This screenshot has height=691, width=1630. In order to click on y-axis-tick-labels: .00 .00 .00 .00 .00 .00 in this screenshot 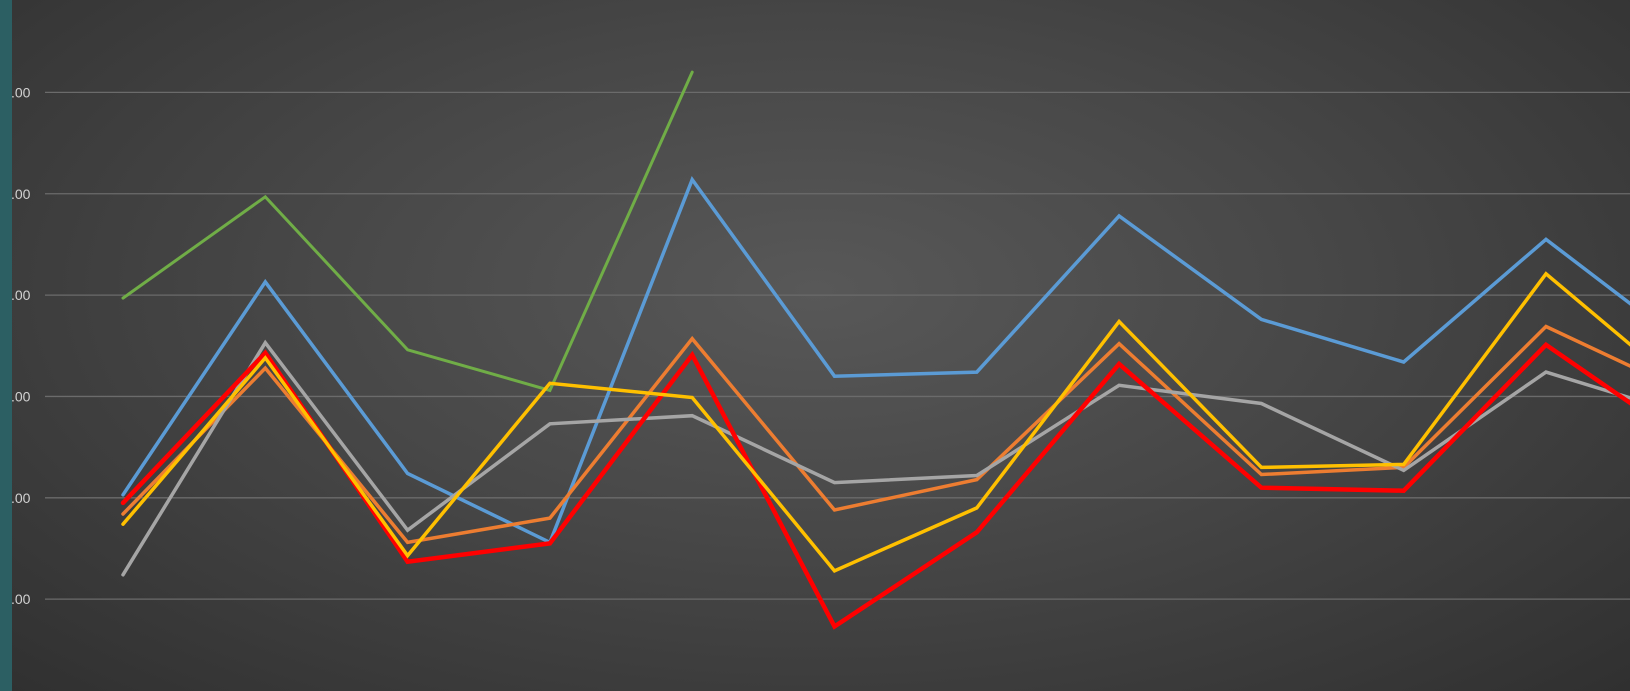, I will do `click(21, 345)`.